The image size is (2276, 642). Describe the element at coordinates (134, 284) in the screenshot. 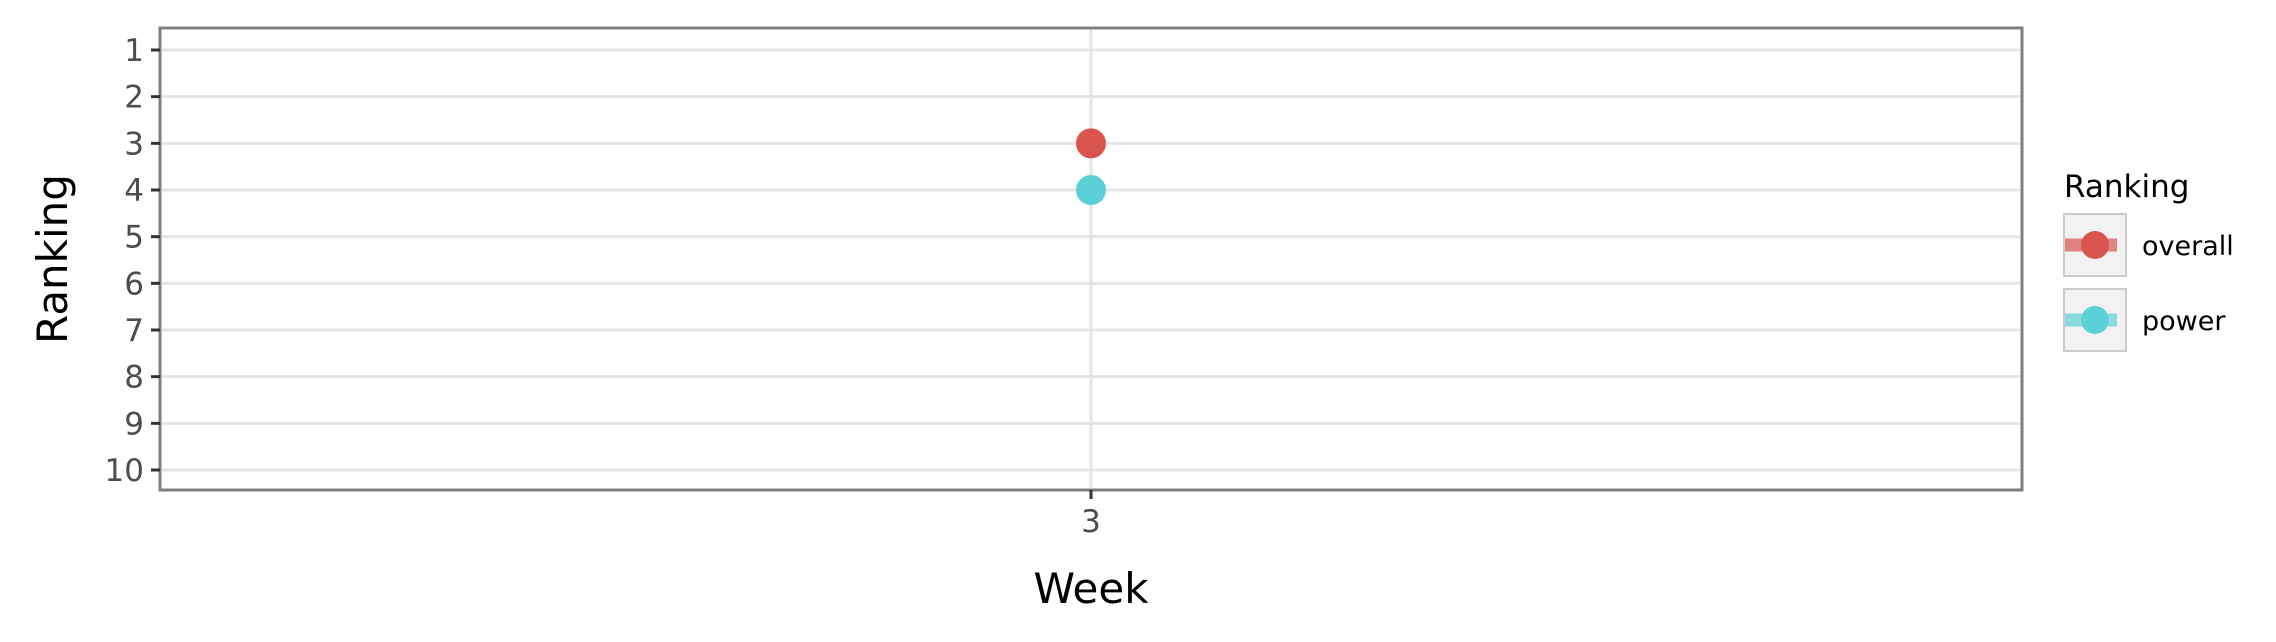

I see `y-tick-label: 6` at that location.